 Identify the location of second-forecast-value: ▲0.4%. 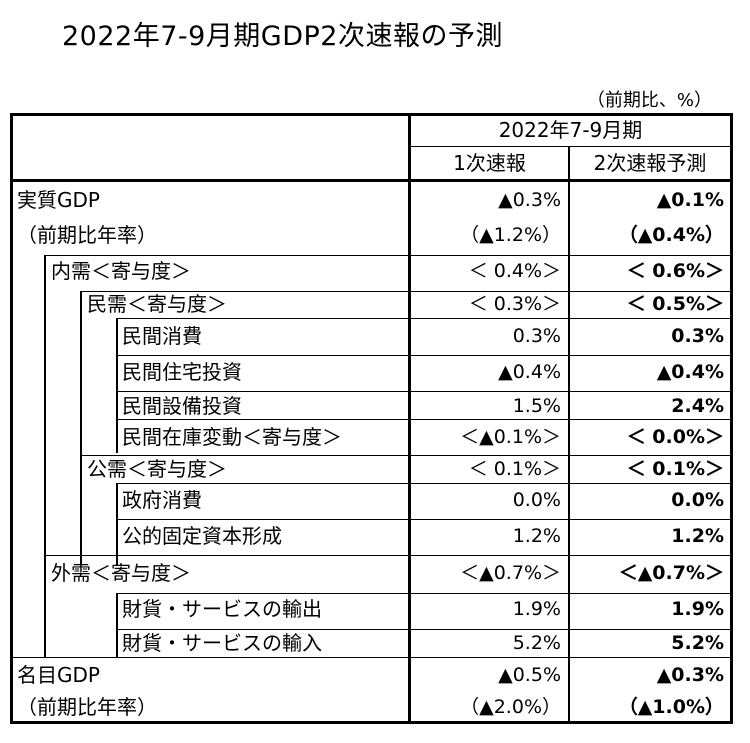
(690, 372).